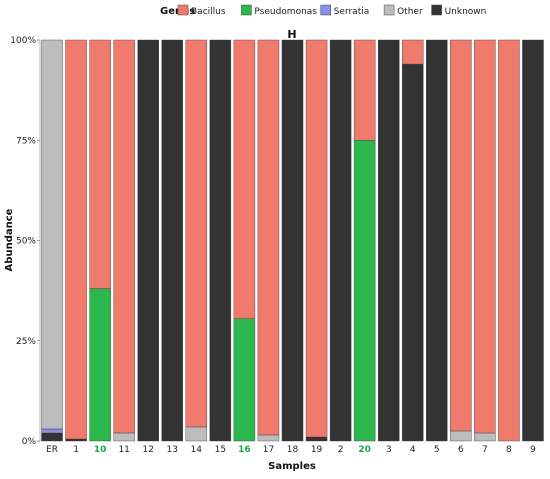 Image resolution: width=550 pixels, height=479 pixels. Describe the element at coordinates (413, 450) in the screenshot. I see `x-tick-label-4: 4` at that location.